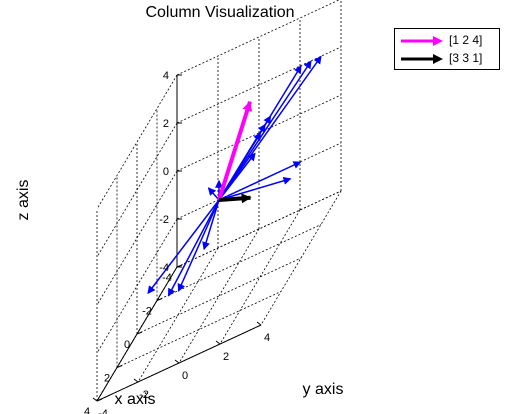  What do you see at coordinates (220, 12) in the screenshot?
I see `chart-title: Column Visualization` at bounding box center [220, 12].